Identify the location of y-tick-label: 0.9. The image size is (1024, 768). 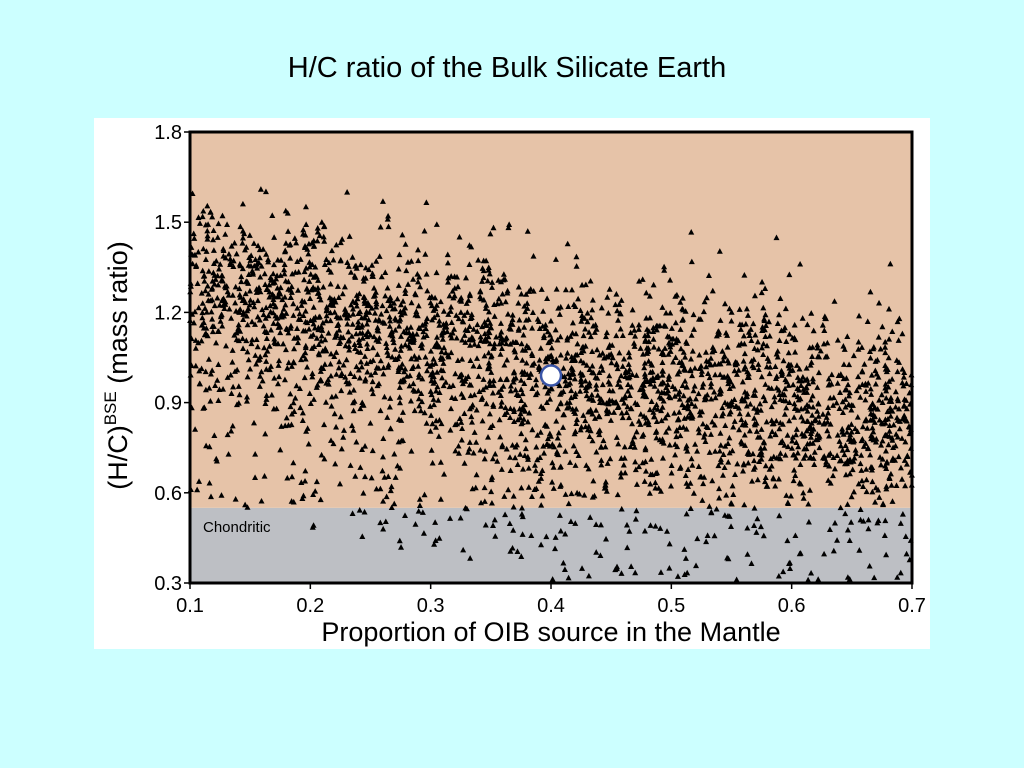
(168, 404).